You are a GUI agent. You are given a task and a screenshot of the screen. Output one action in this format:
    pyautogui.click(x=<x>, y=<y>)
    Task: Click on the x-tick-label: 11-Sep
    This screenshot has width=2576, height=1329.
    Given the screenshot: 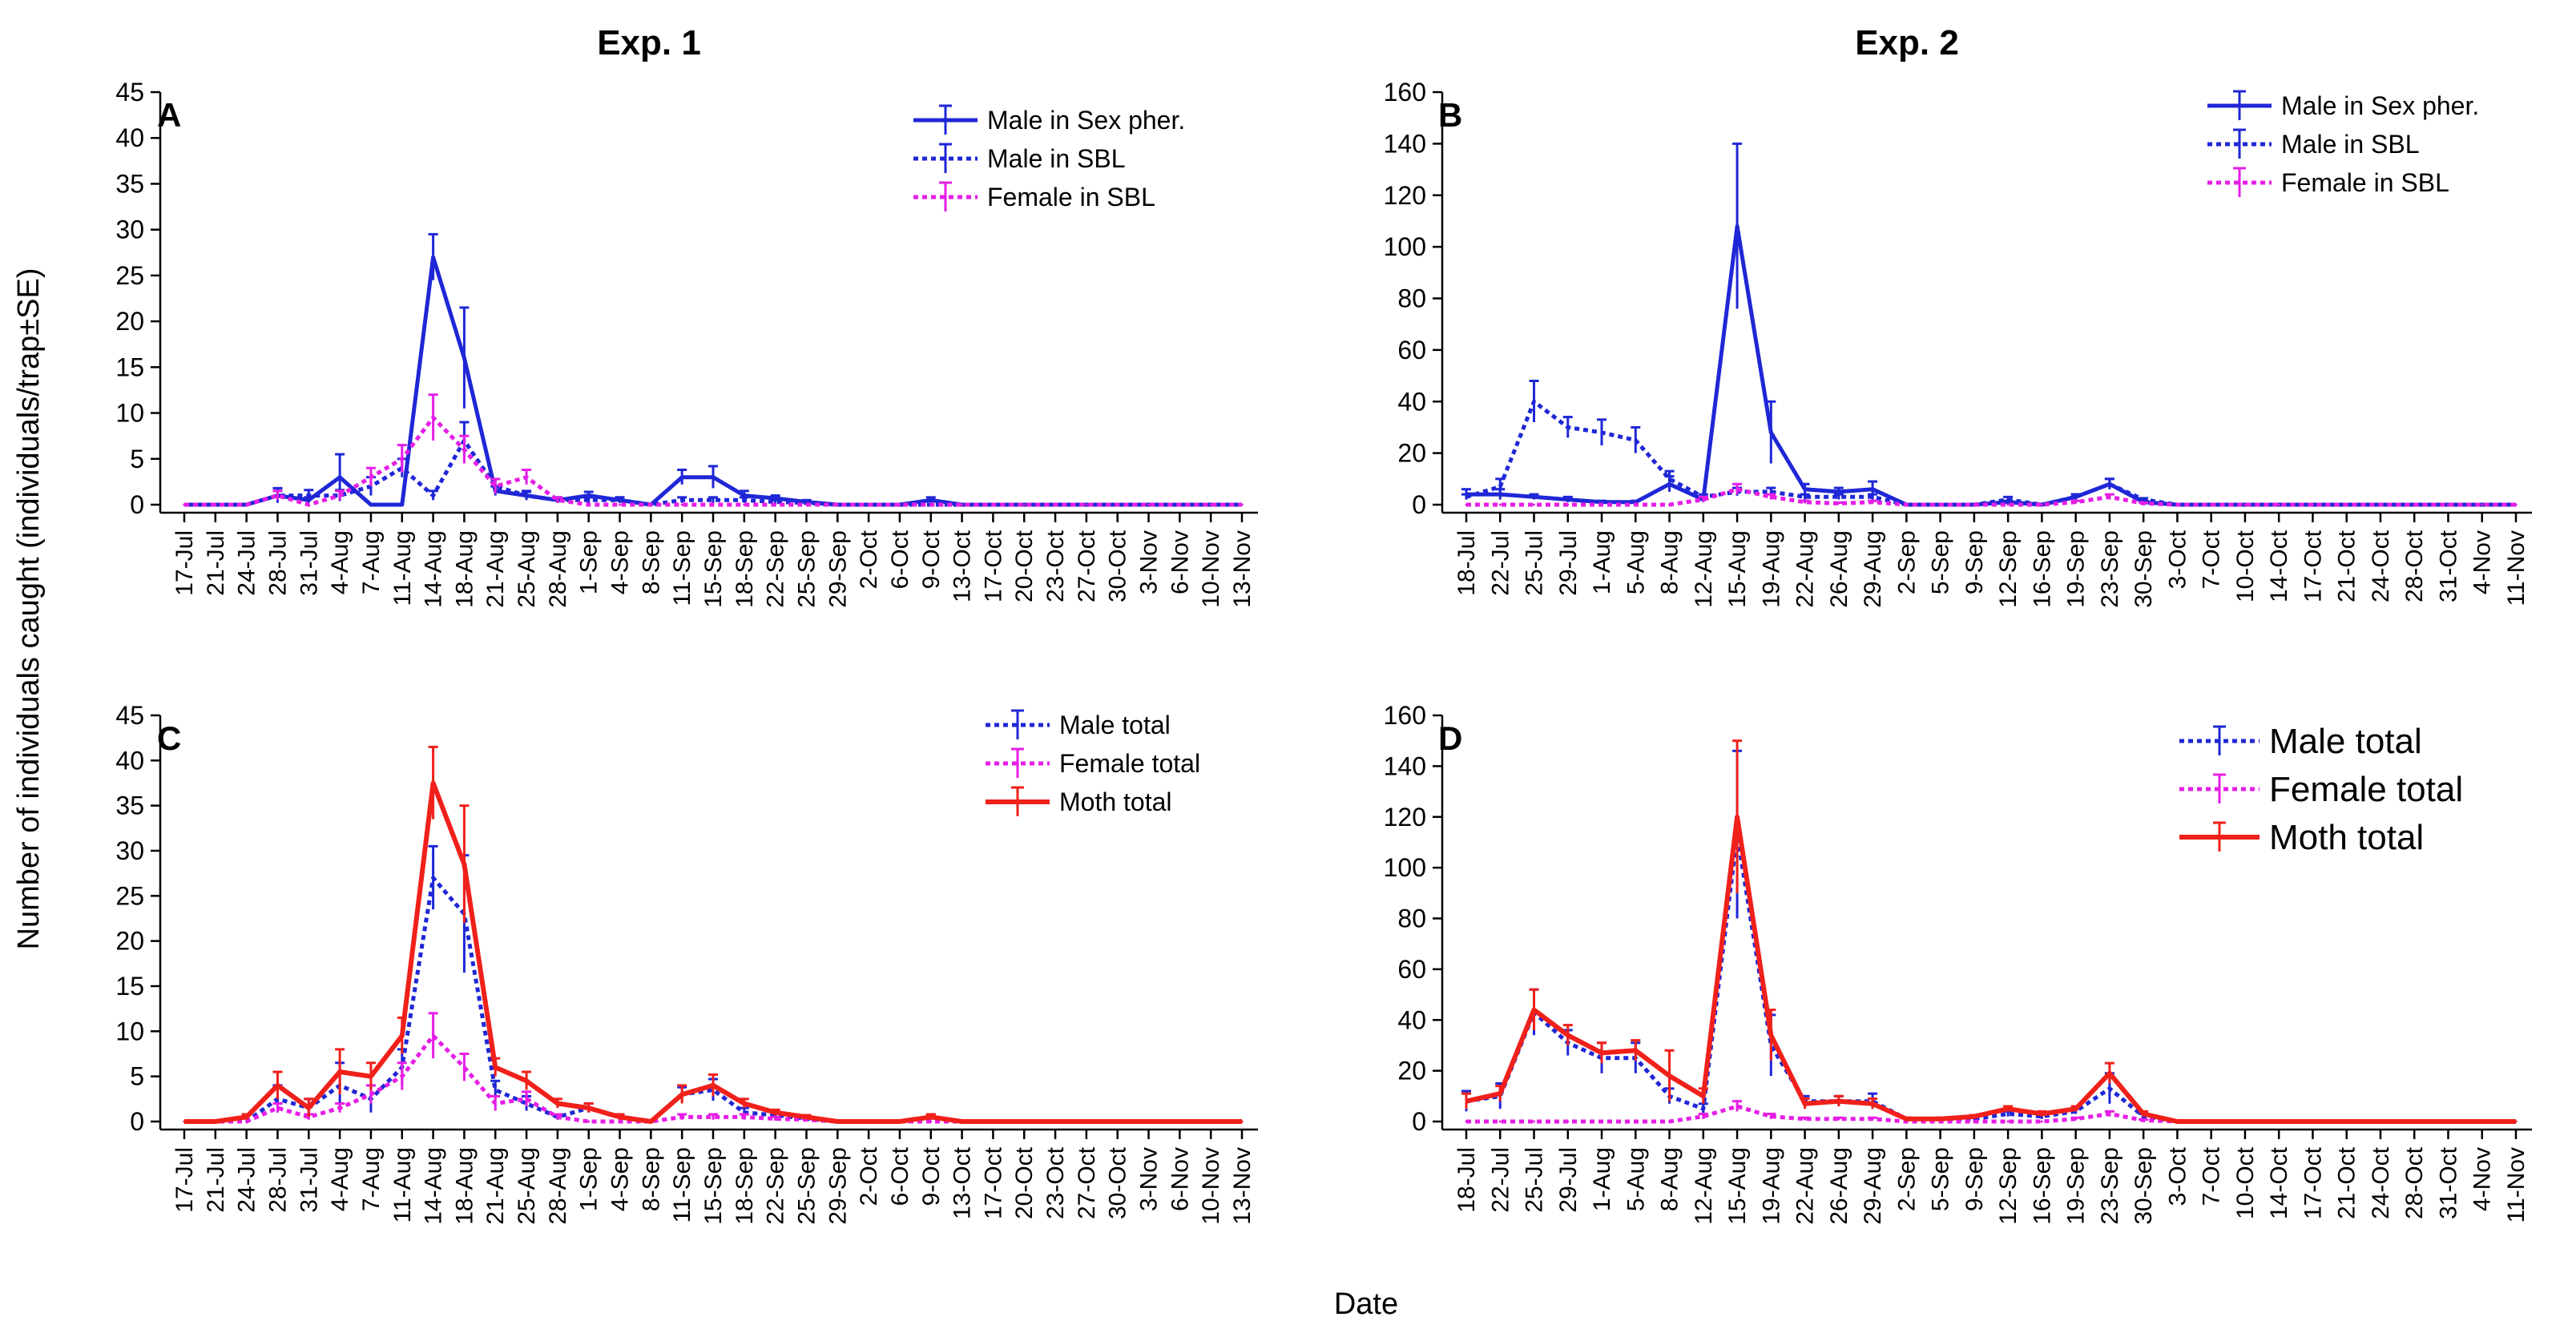 What is the action you would take?
    pyautogui.click(x=682, y=1185)
    